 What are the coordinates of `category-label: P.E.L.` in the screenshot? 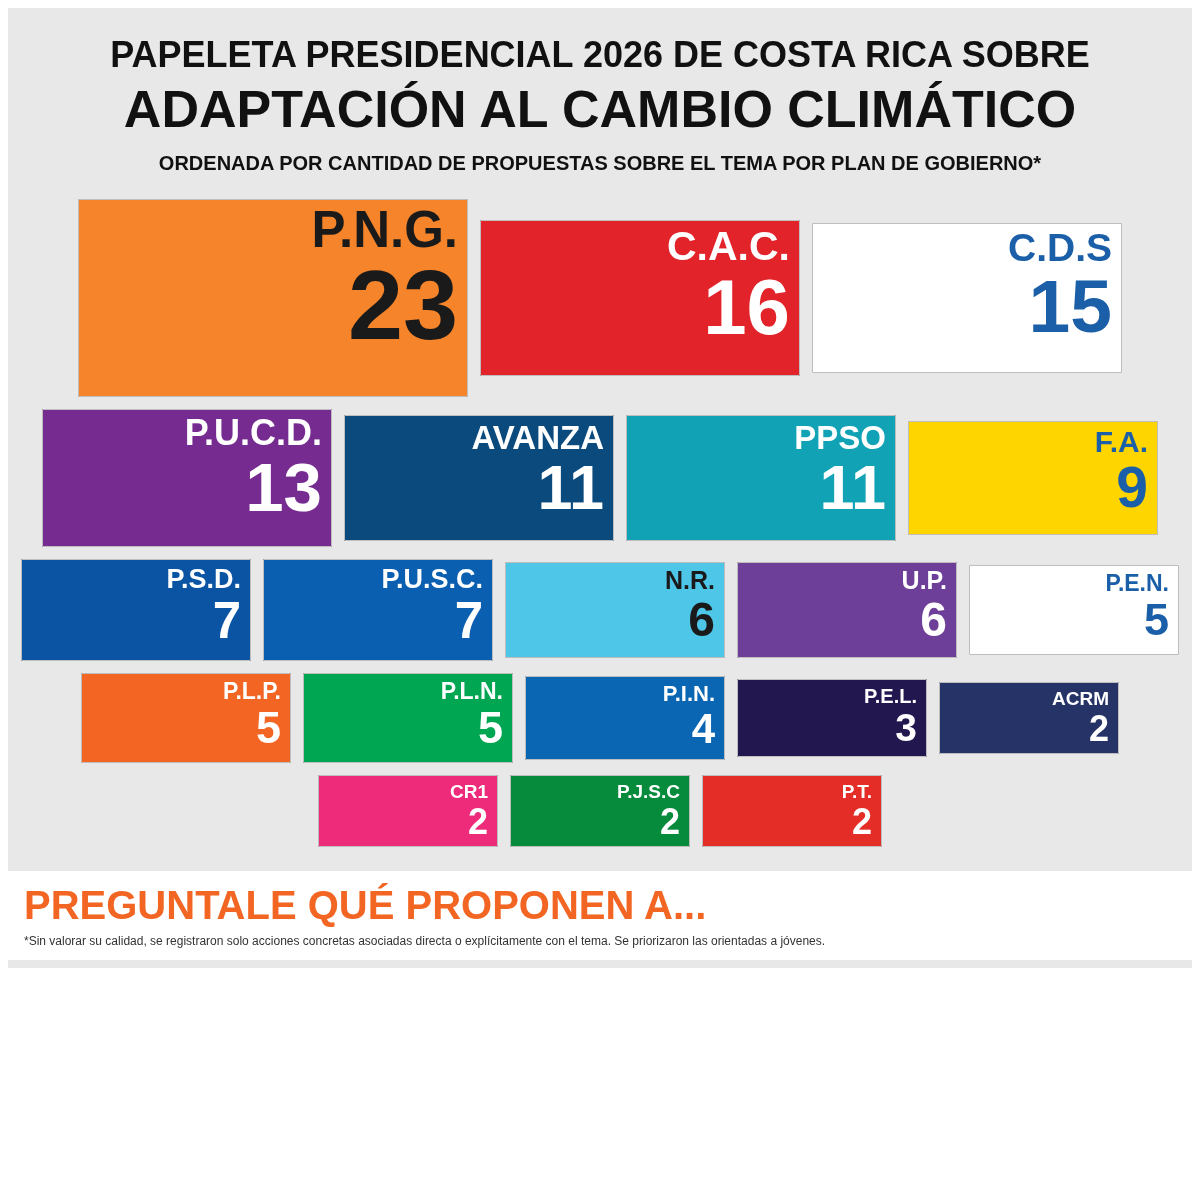 It's located at (890, 695).